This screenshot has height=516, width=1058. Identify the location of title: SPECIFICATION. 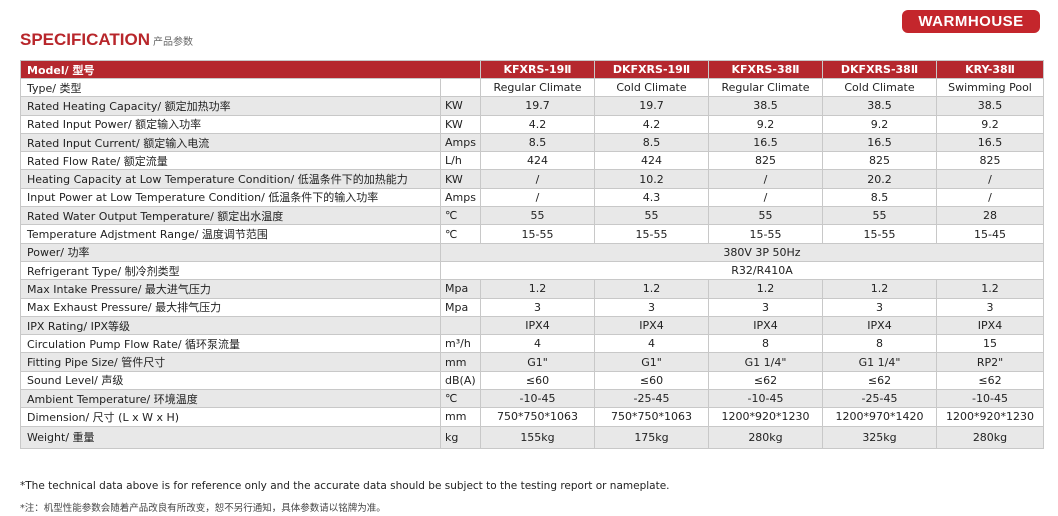
(85, 39).